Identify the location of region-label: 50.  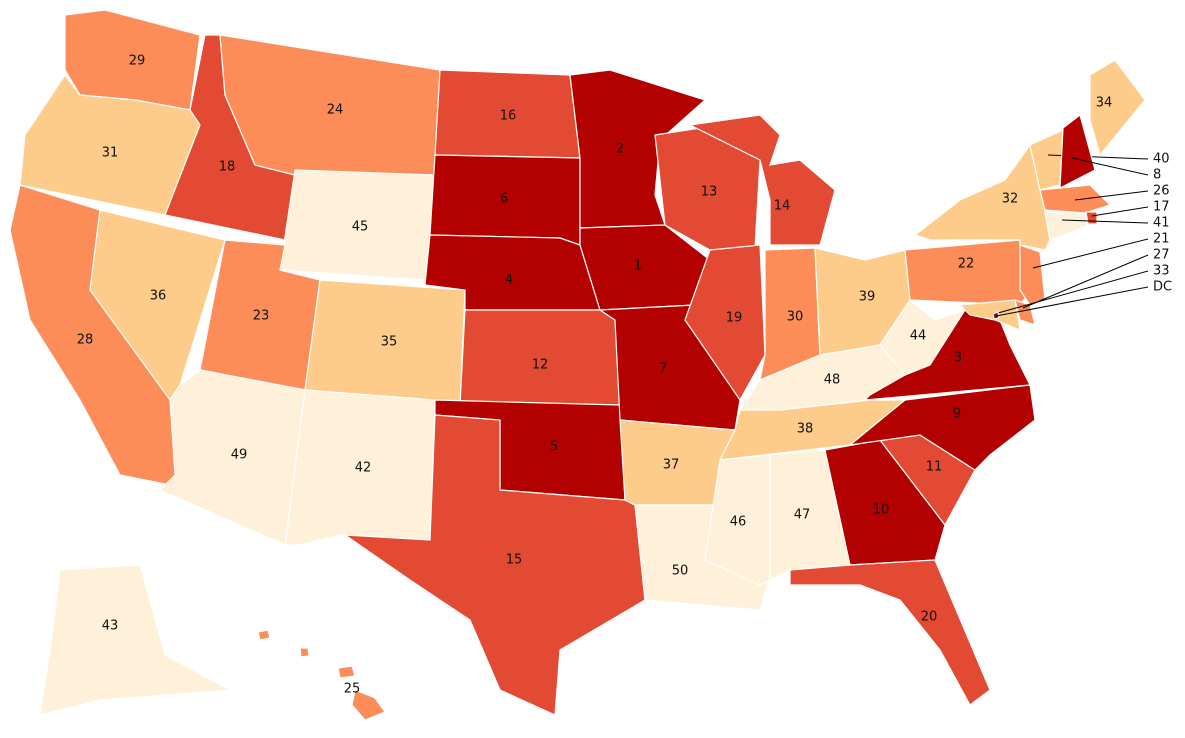
(680, 571).